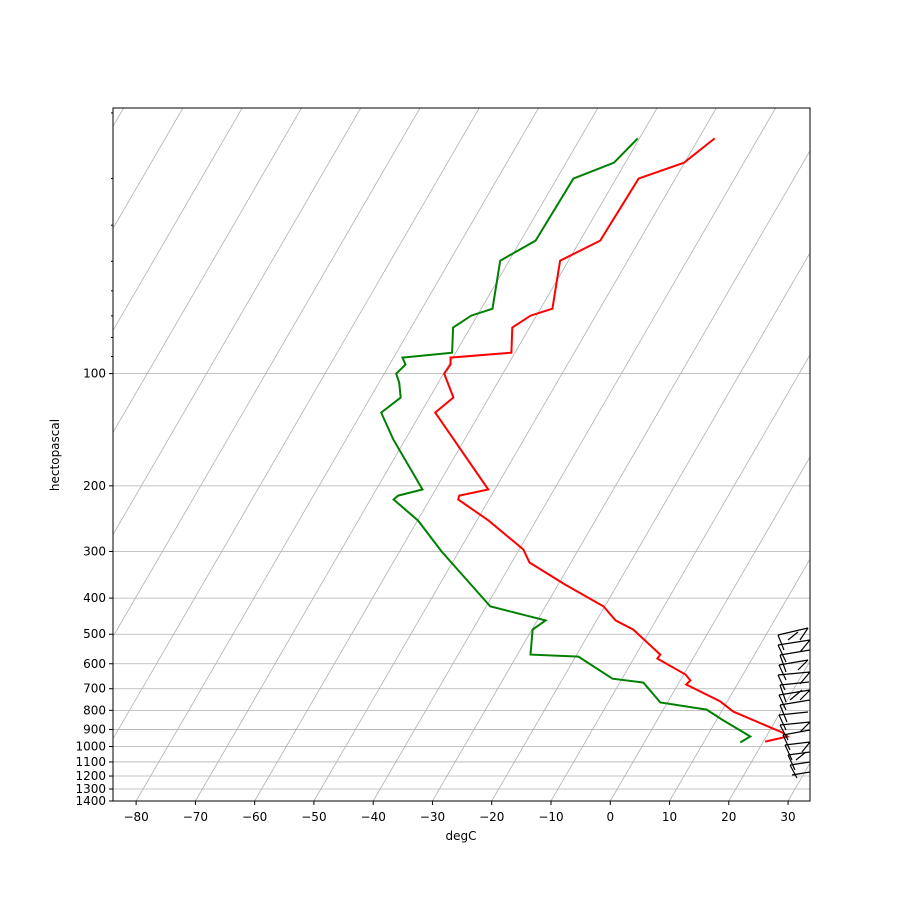 Image resolution: width=900 pixels, height=900 pixels. I want to click on y-tick-label: 900, so click(94, 729).